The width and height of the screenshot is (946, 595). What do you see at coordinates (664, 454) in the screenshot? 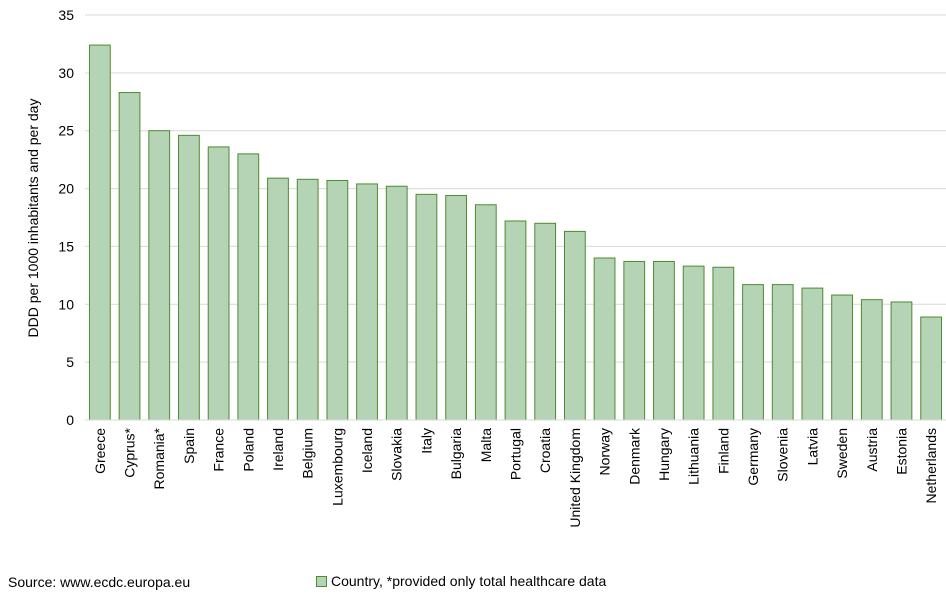
I see `x-tick-label: Hungary` at bounding box center [664, 454].